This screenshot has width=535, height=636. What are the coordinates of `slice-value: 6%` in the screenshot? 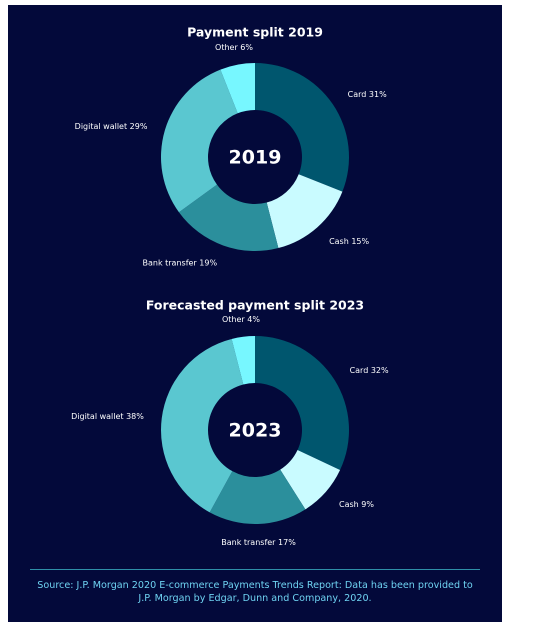 It's located at (246, 46).